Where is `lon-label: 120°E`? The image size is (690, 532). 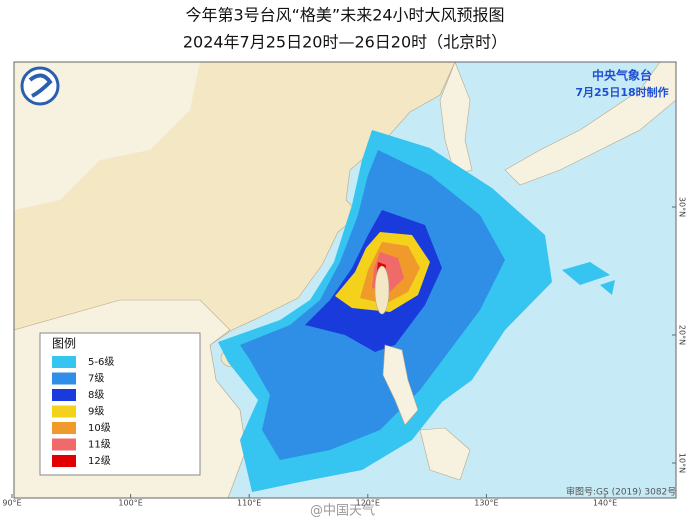
lon-label: 120°E is located at coordinates (368, 503).